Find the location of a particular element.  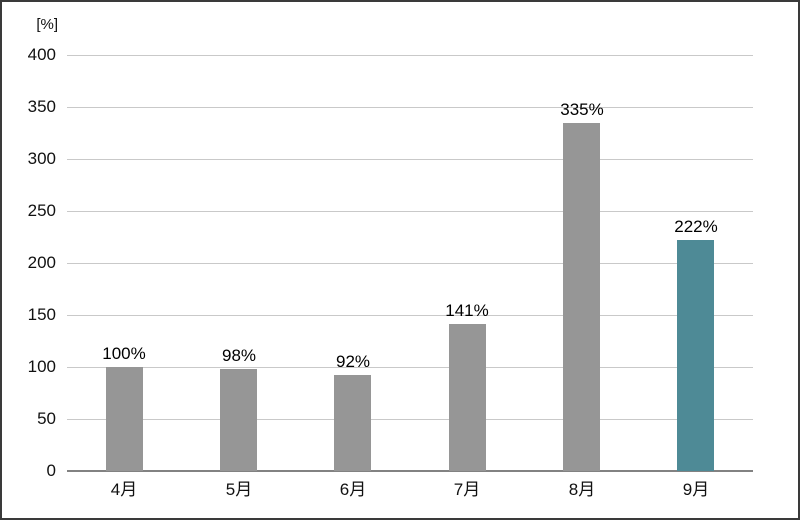

y-axis-unit-label: [%] is located at coordinates (47, 24).